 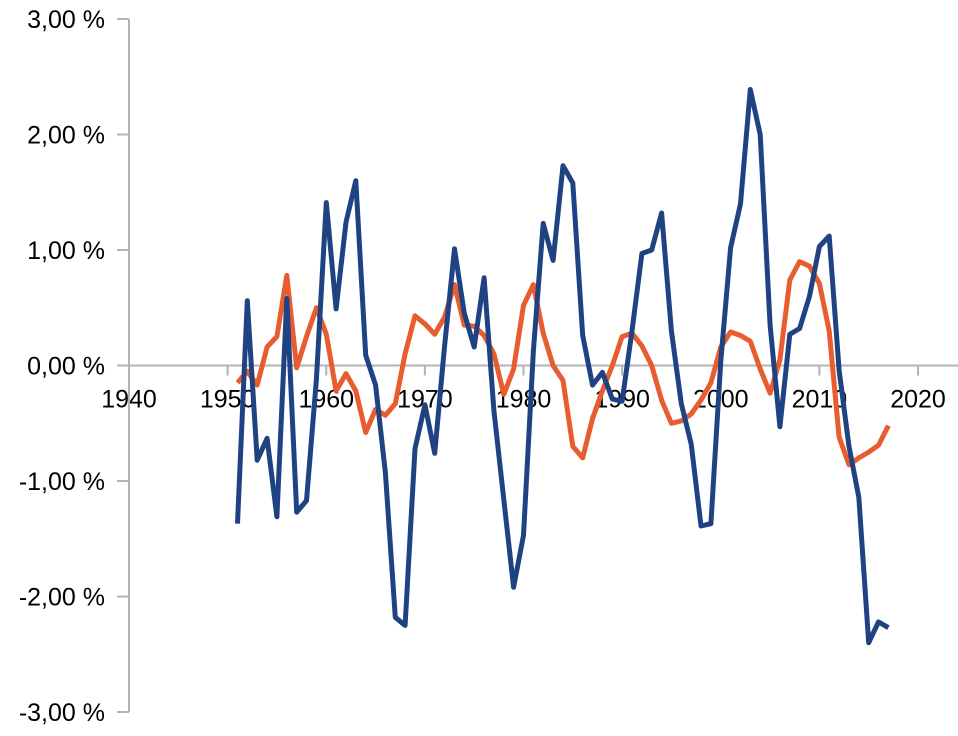 I want to click on y-tick-label: -1,00 %, so click(x=62, y=482).